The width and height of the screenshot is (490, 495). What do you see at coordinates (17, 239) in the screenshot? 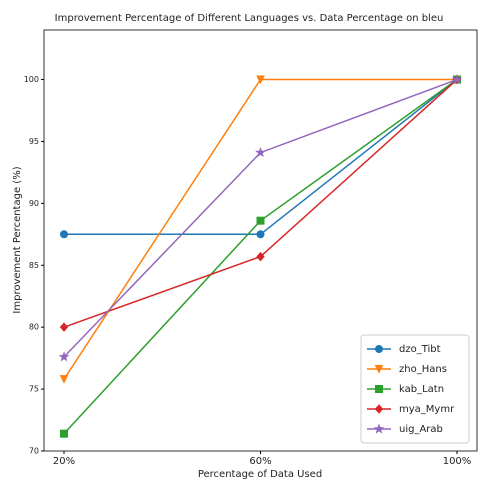
I see `y-axis-label: Improvement Percentage (%)` at bounding box center [17, 239].